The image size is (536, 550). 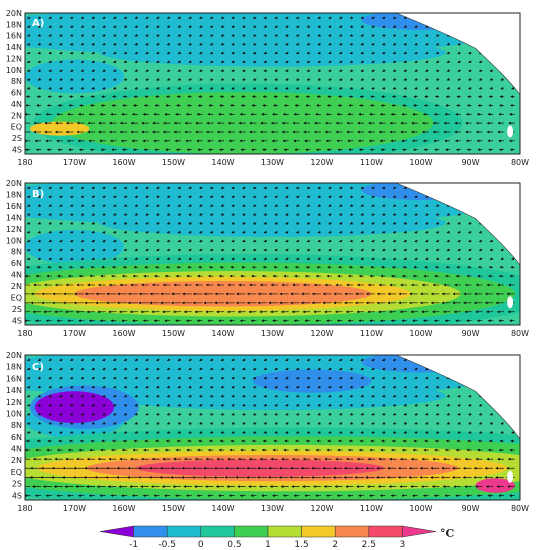 I want to click on lat-label: 2S, so click(x=17, y=309).